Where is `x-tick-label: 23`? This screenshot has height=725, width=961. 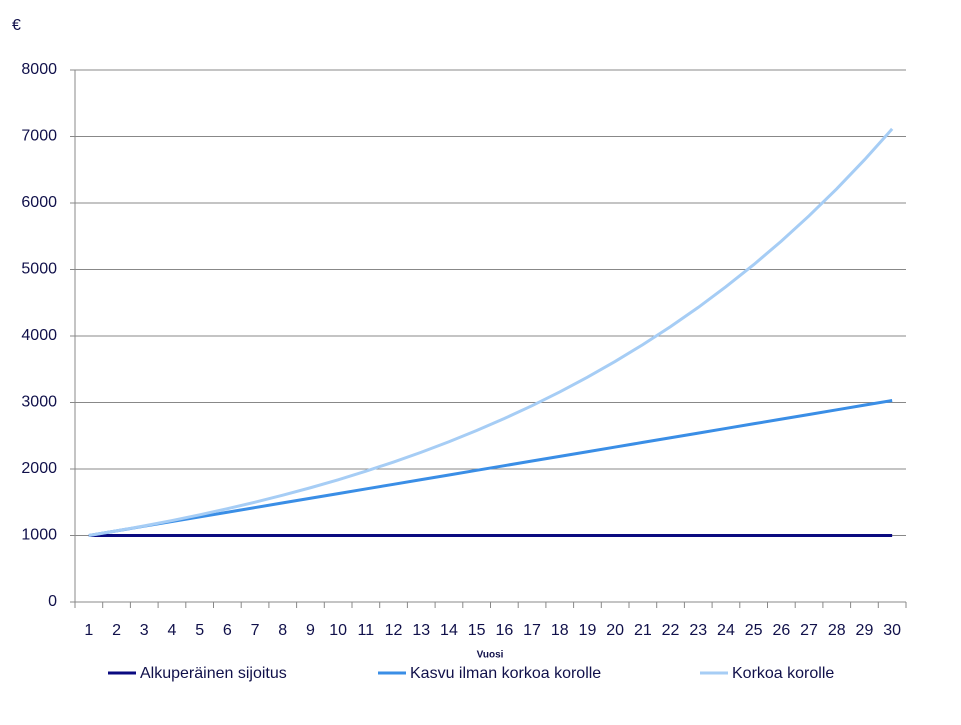 x-tick-label: 23 is located at coordinates (698, 630).